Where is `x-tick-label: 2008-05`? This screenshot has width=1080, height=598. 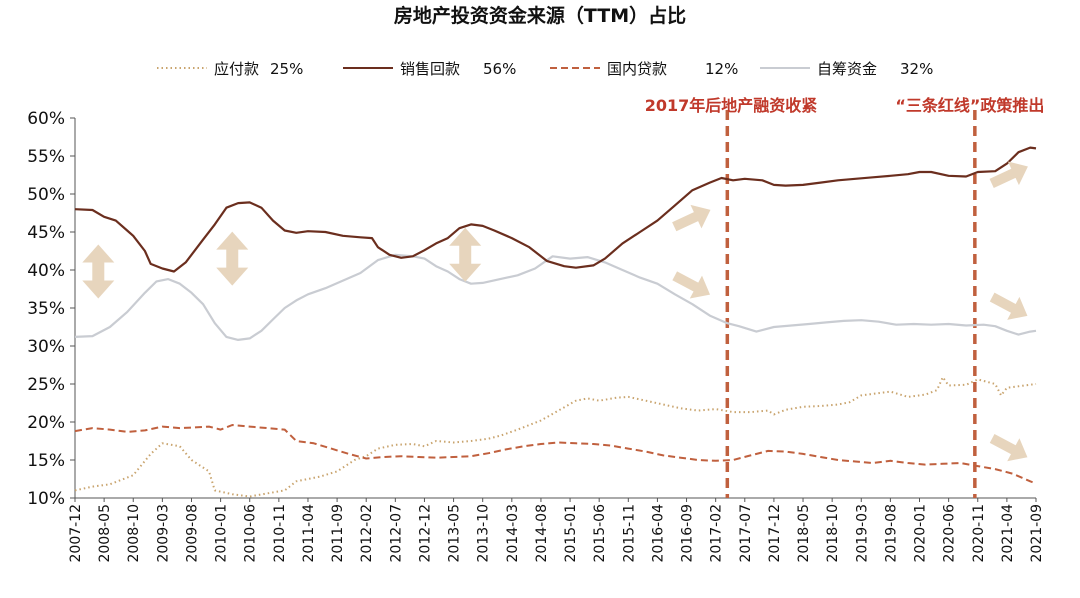 x-tick-label: 2008-05 is located at coordinates (105, 533).